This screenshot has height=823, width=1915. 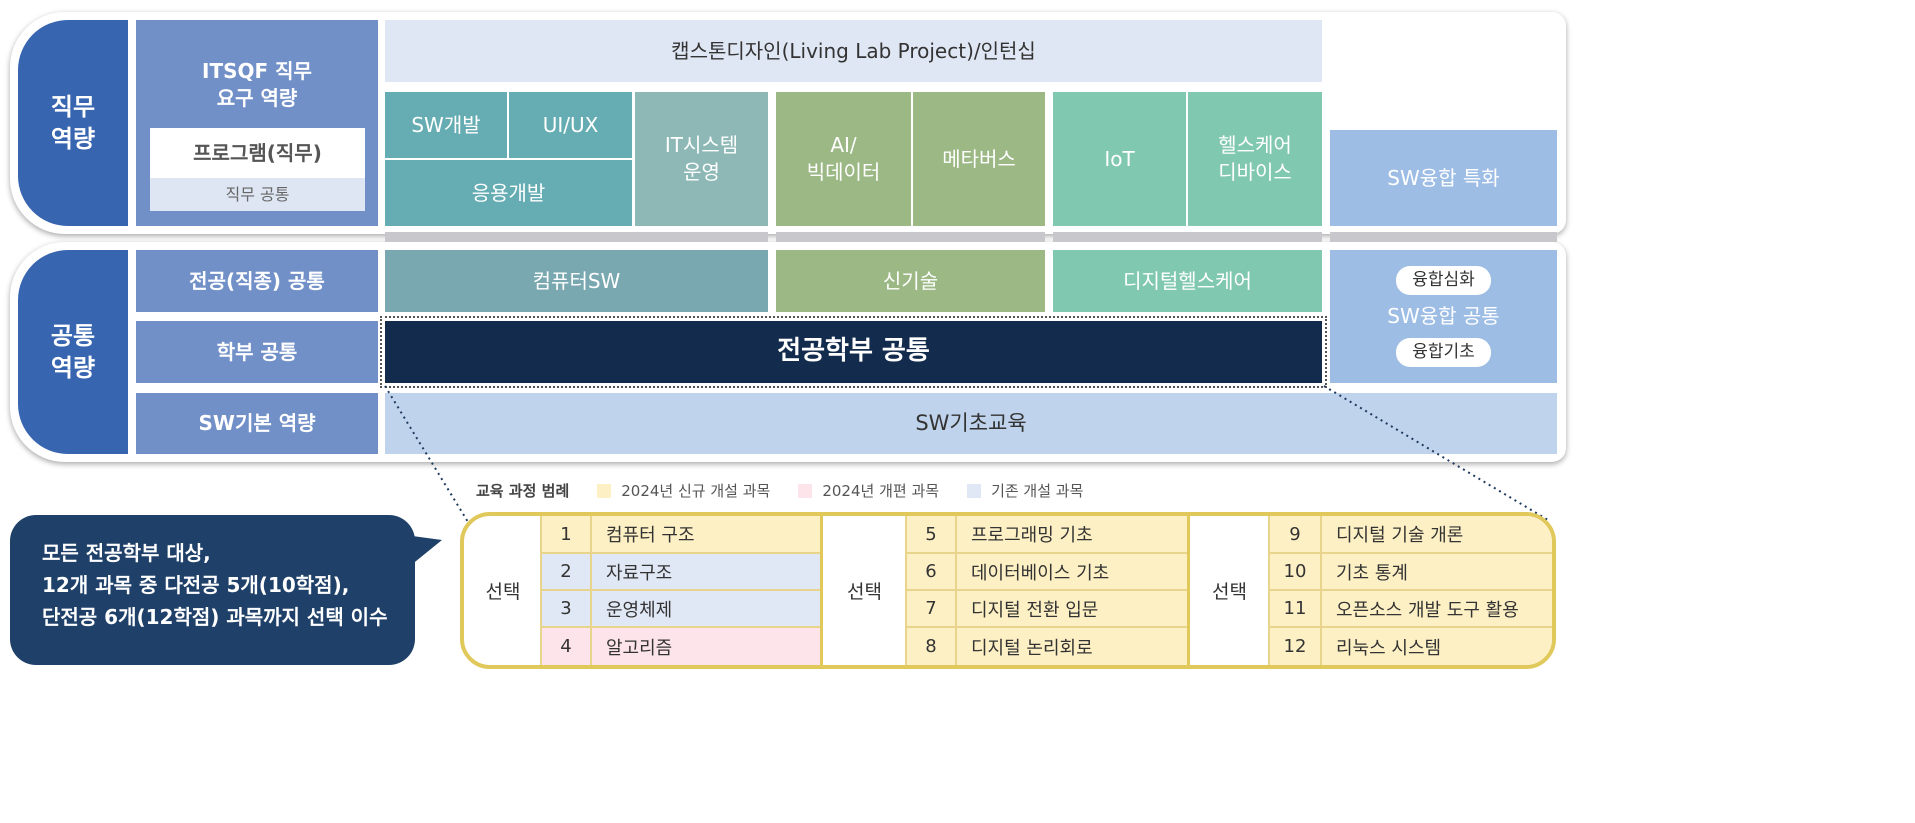 What do you see at coordinates (257, 84) in the screenshot?
I see `itsqf-label: ITSQF 직무 요구 역량` at bounding box center [257, 84].